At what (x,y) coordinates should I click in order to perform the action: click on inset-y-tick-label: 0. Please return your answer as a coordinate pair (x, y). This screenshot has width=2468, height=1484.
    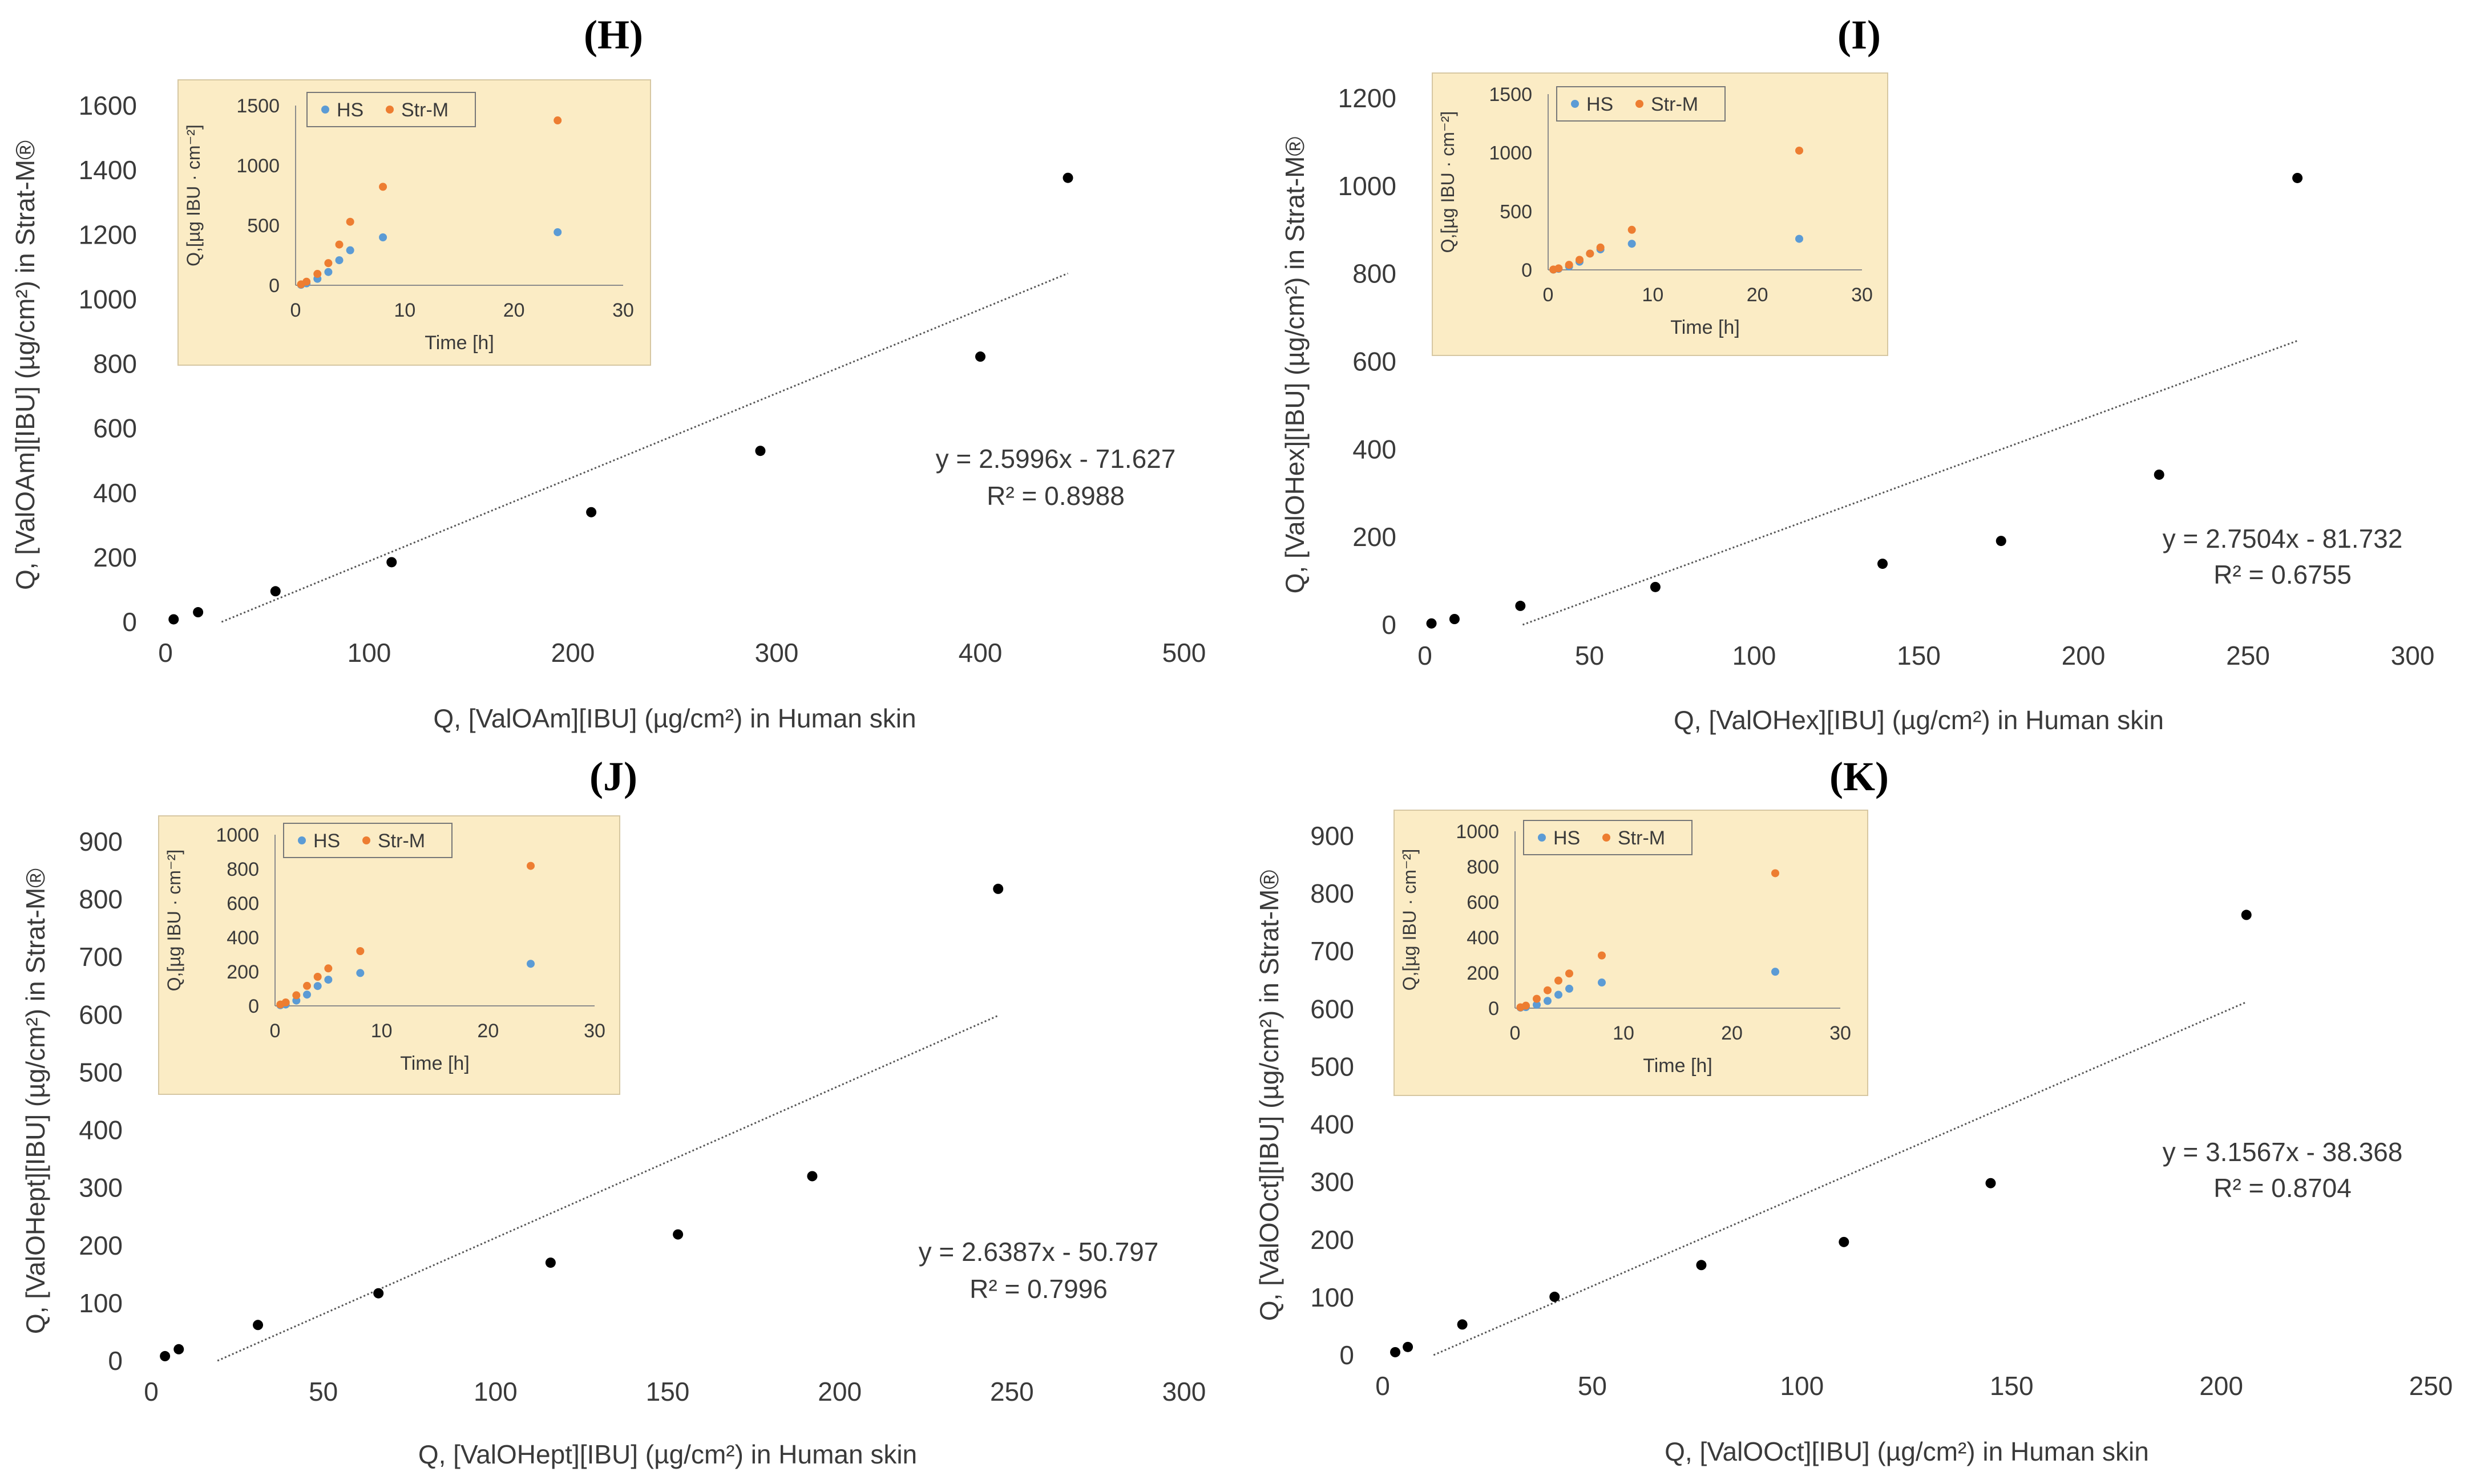
    Looking at the image, I should click on (274, 286).